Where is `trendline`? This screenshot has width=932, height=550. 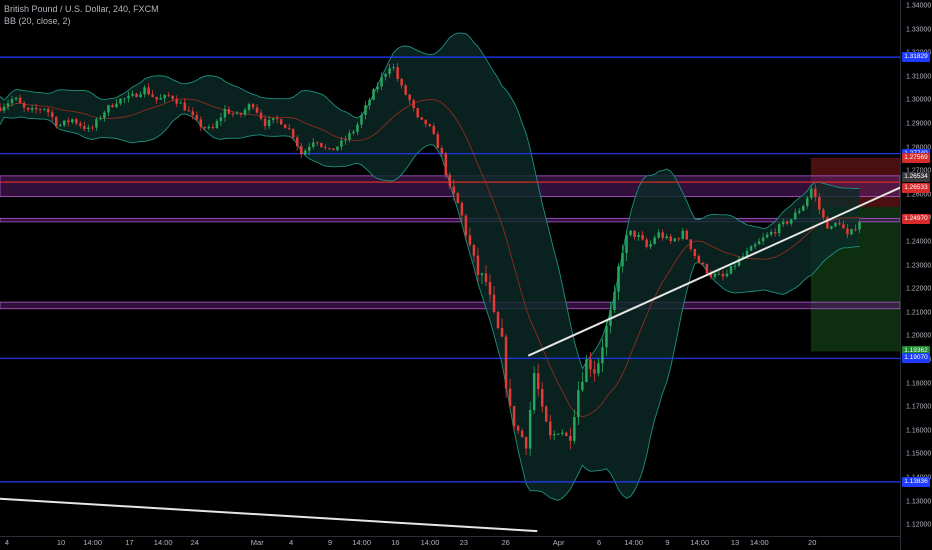
trendline is located at coordinates (713, 271).